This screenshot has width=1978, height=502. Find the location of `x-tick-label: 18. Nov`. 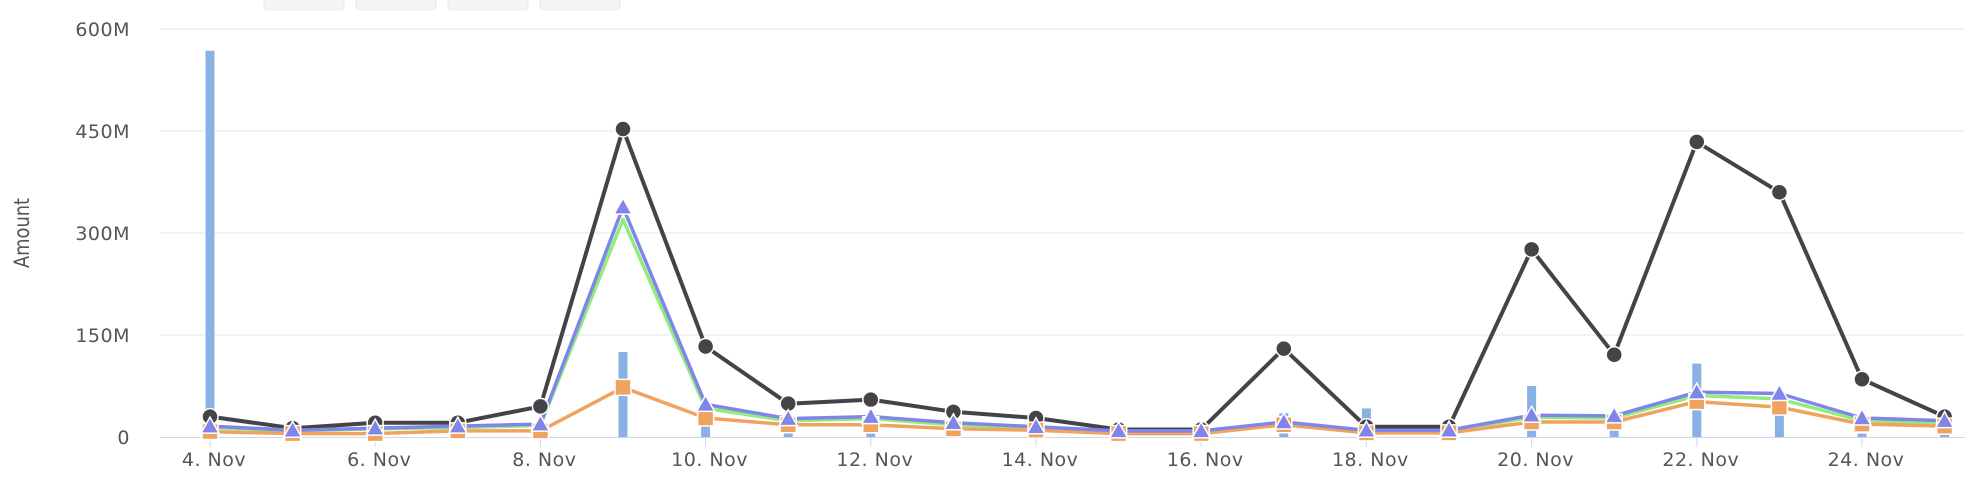

x-tick-label: 18. Nov is located at coordinates (1370, 460).